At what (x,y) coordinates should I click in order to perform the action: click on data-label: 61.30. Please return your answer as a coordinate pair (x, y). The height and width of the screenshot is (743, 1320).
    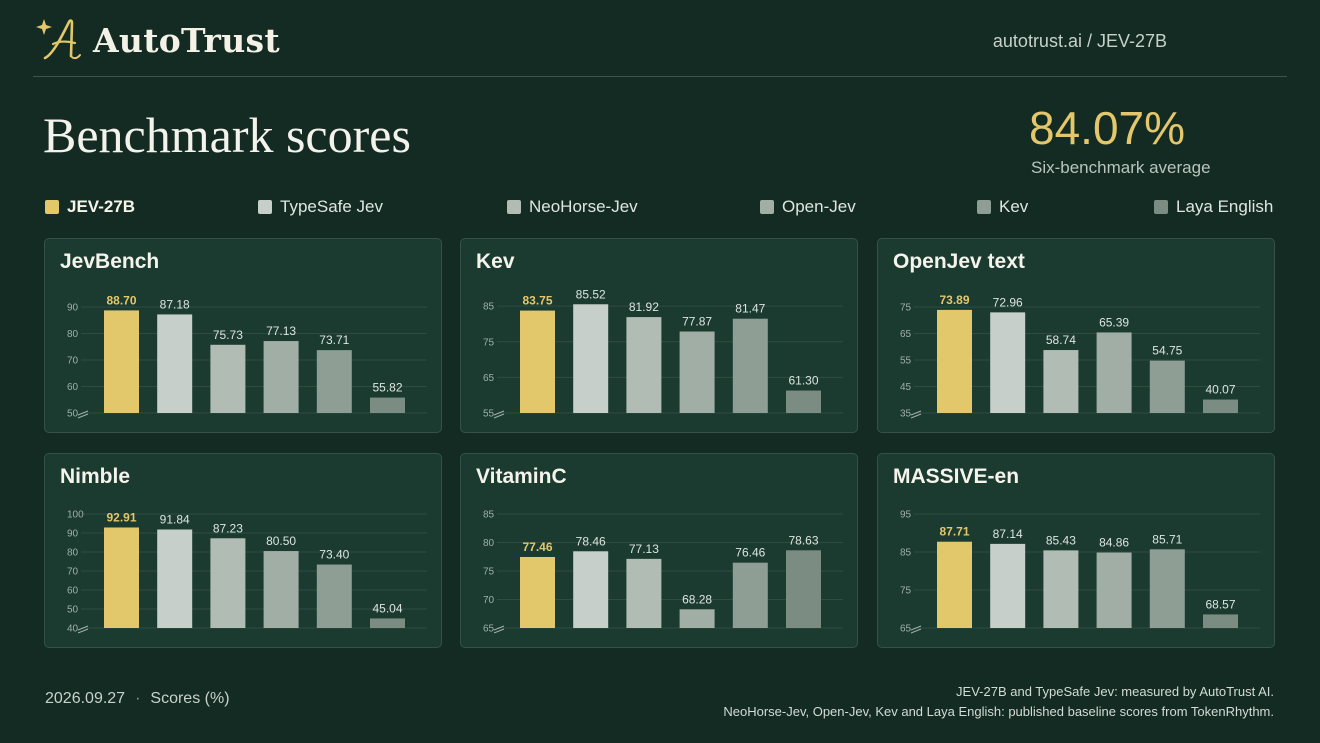
    Looking at the image, I should click on (803, 381).